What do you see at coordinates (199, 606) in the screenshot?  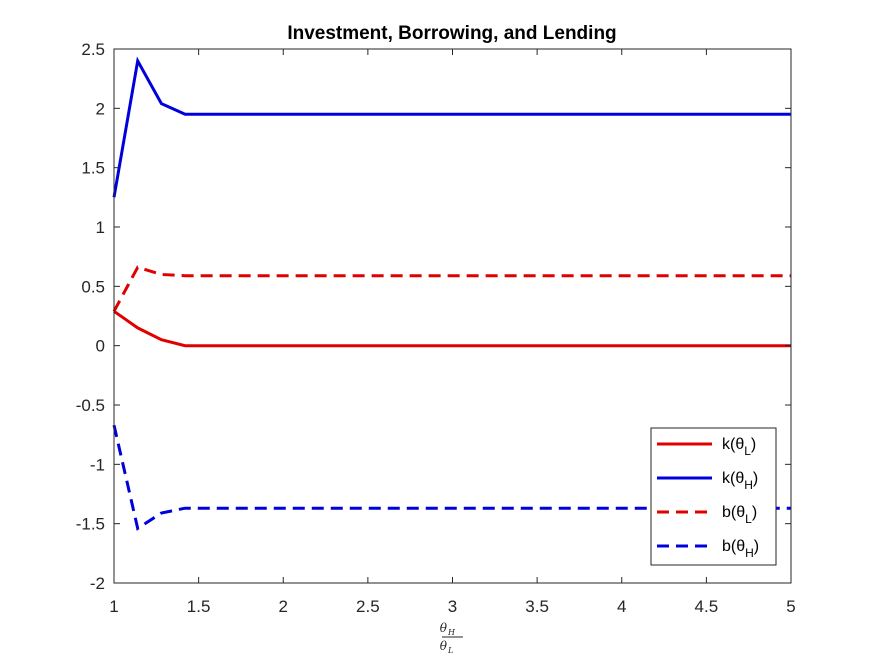 I see `x-tick-label: 1.5` at bounding box center [199, 606].